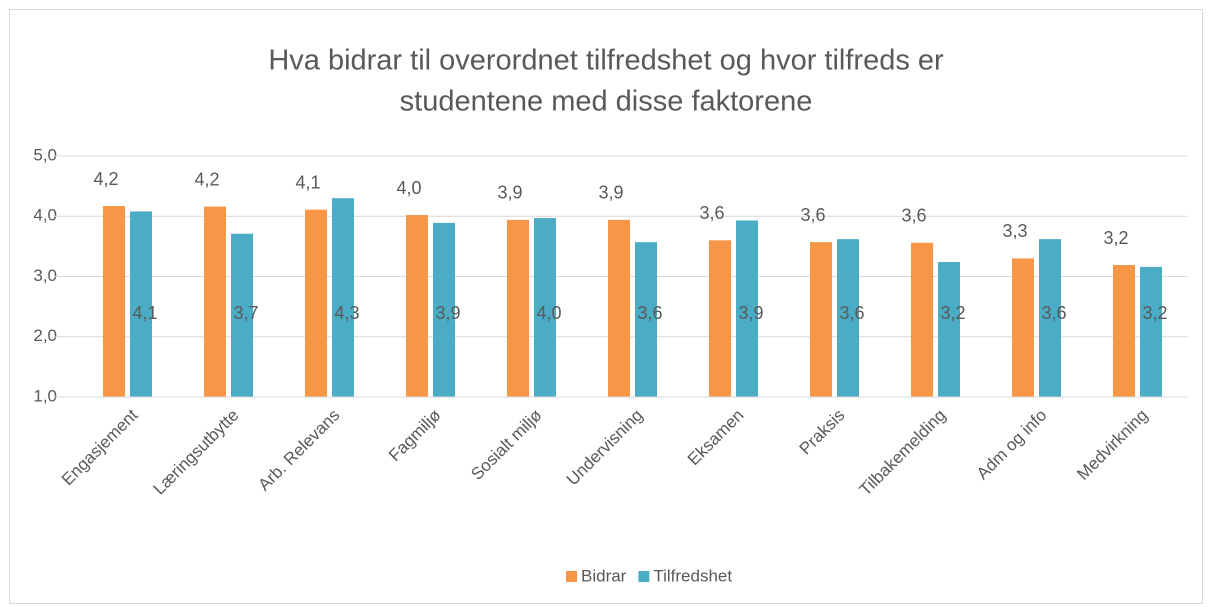 The height and width of the screenshot is (607, 1213). What do you see at coordinates (606, 102) in the screenshot?
I see `chart-title: studentene med disse faktorene` at bounding box center [606, 102].